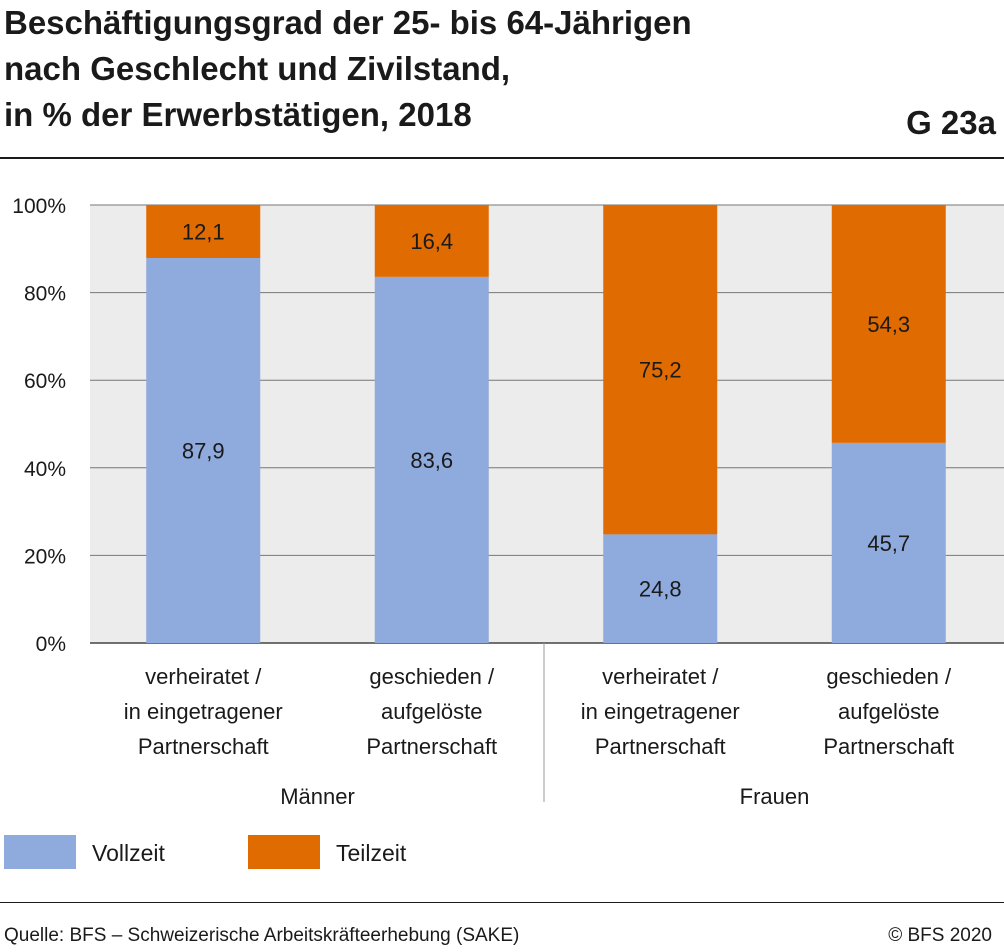 This screenshot has height=952, width=1004. Describe the element at coordinates (51, 644) in the screenshot. I see `y-tick-label: 0%` at that location.